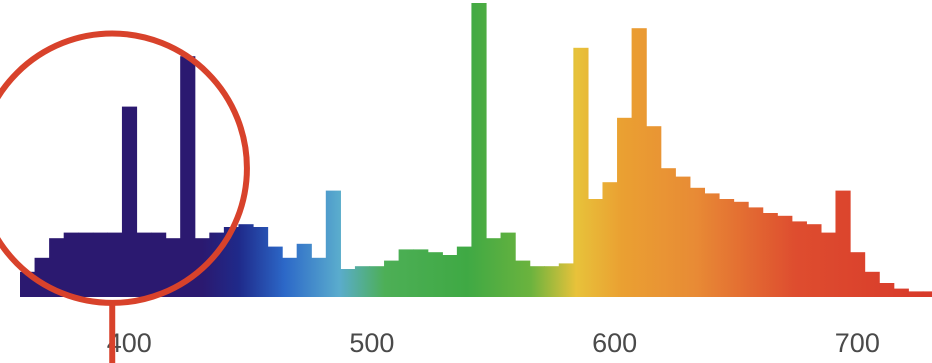  I want to click on x-tick-label: 700, so click(857, 343).